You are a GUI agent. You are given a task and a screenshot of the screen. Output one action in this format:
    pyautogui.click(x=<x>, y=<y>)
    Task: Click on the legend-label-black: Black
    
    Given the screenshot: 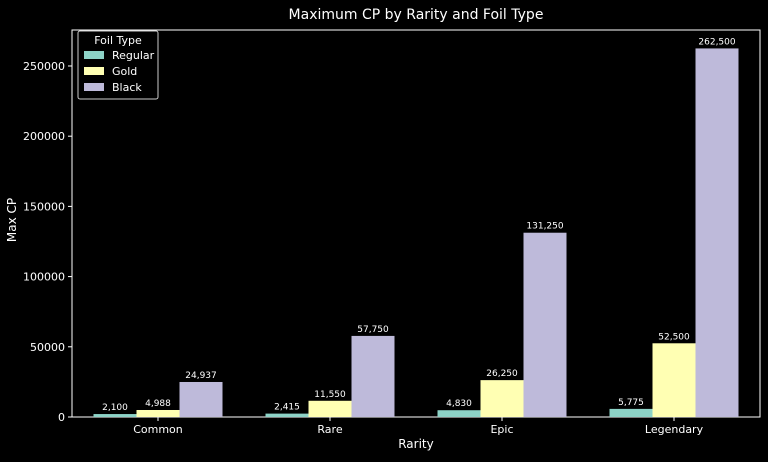 What is the action you would take?
    pyautogui.click(x=127, y=87)
    